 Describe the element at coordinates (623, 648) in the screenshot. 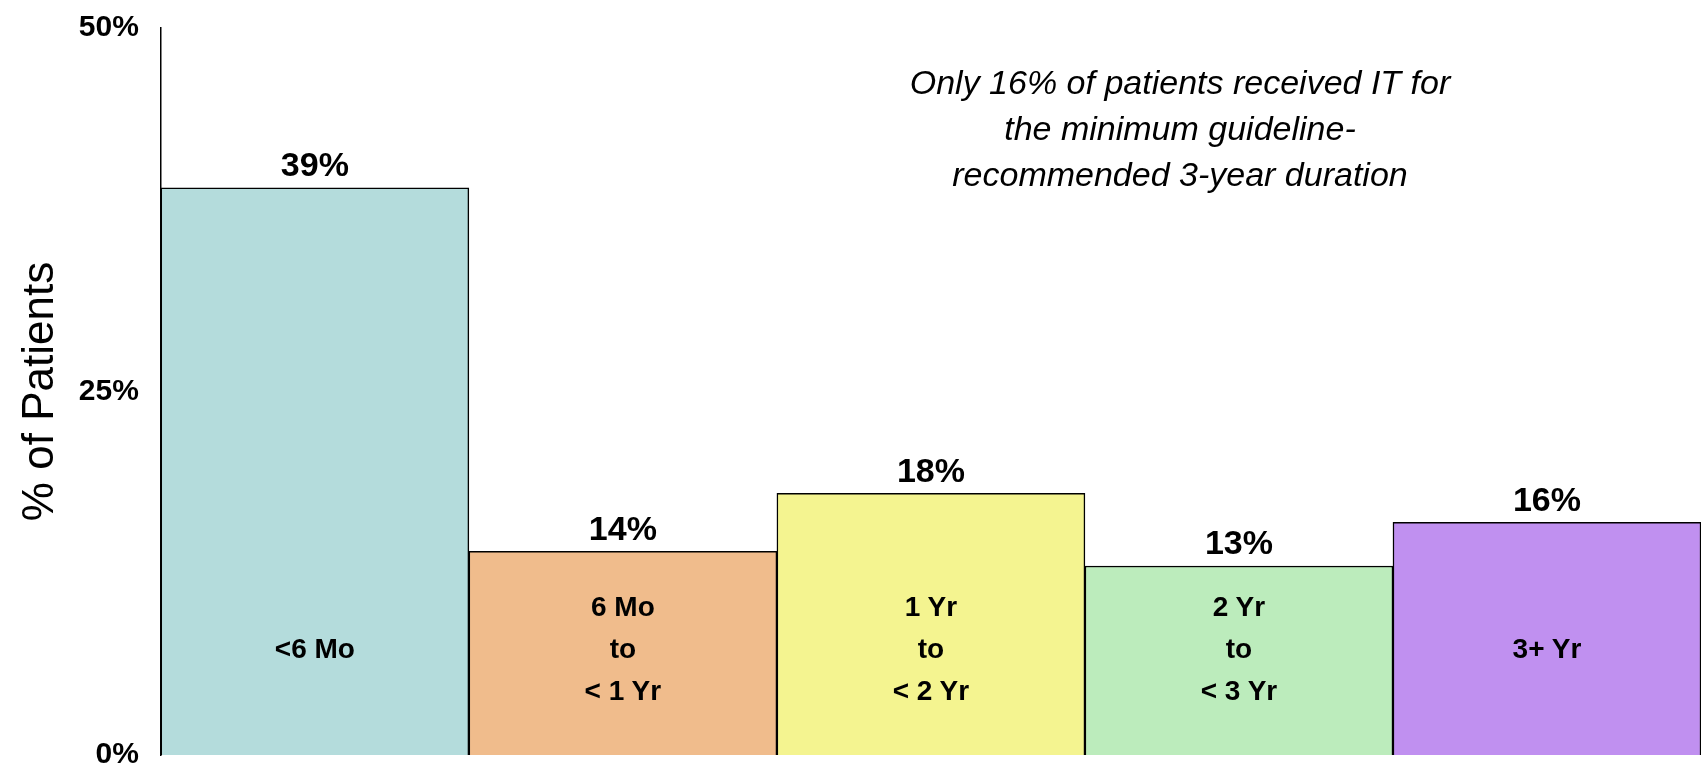

I see `x-tick-label: 6 Mo to < 1 Yr` at that location.